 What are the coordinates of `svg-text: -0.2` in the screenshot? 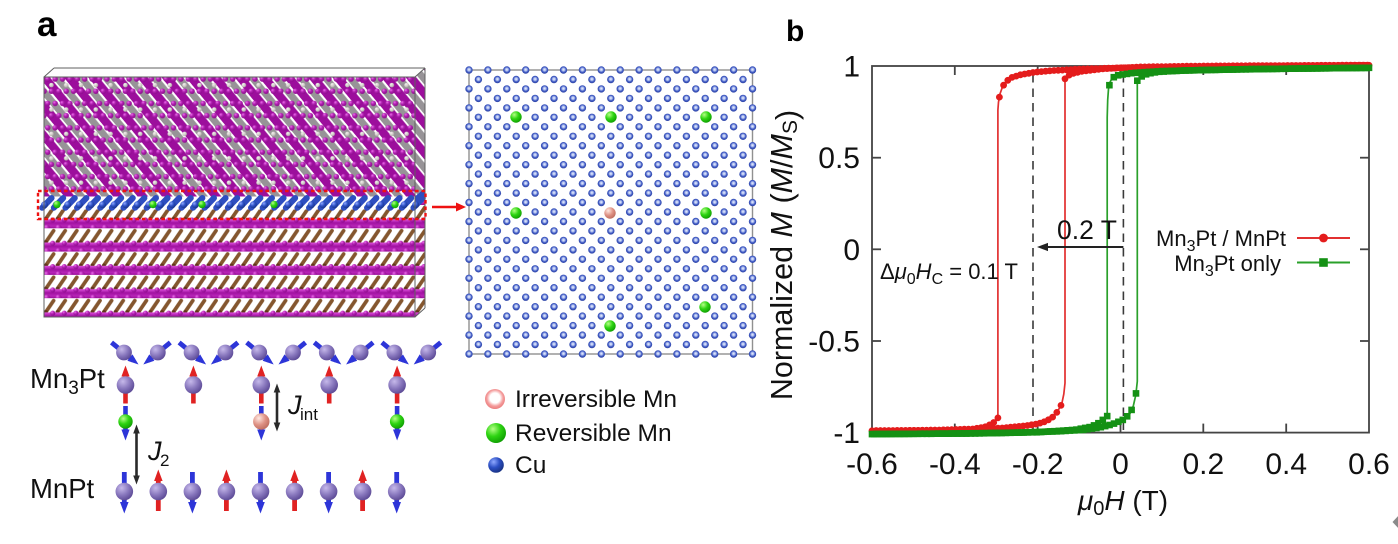 It's located at (1038, 464).